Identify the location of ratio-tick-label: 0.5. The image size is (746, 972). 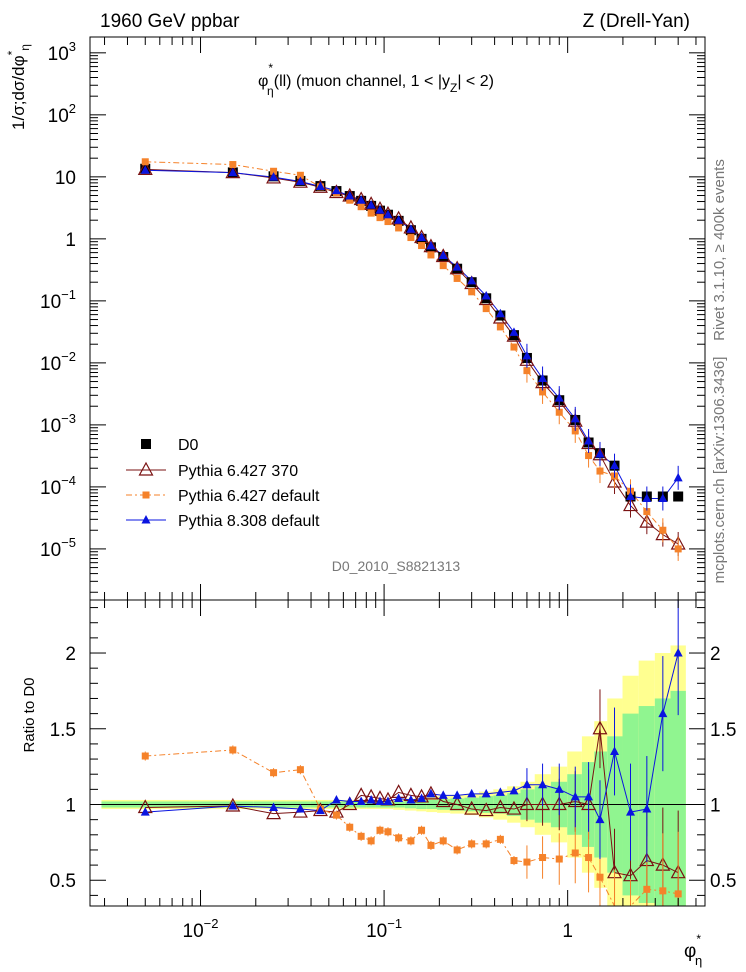
(63, 881).